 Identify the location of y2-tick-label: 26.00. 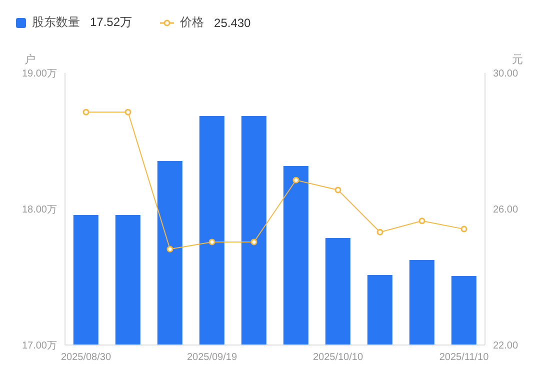
(505, 210).